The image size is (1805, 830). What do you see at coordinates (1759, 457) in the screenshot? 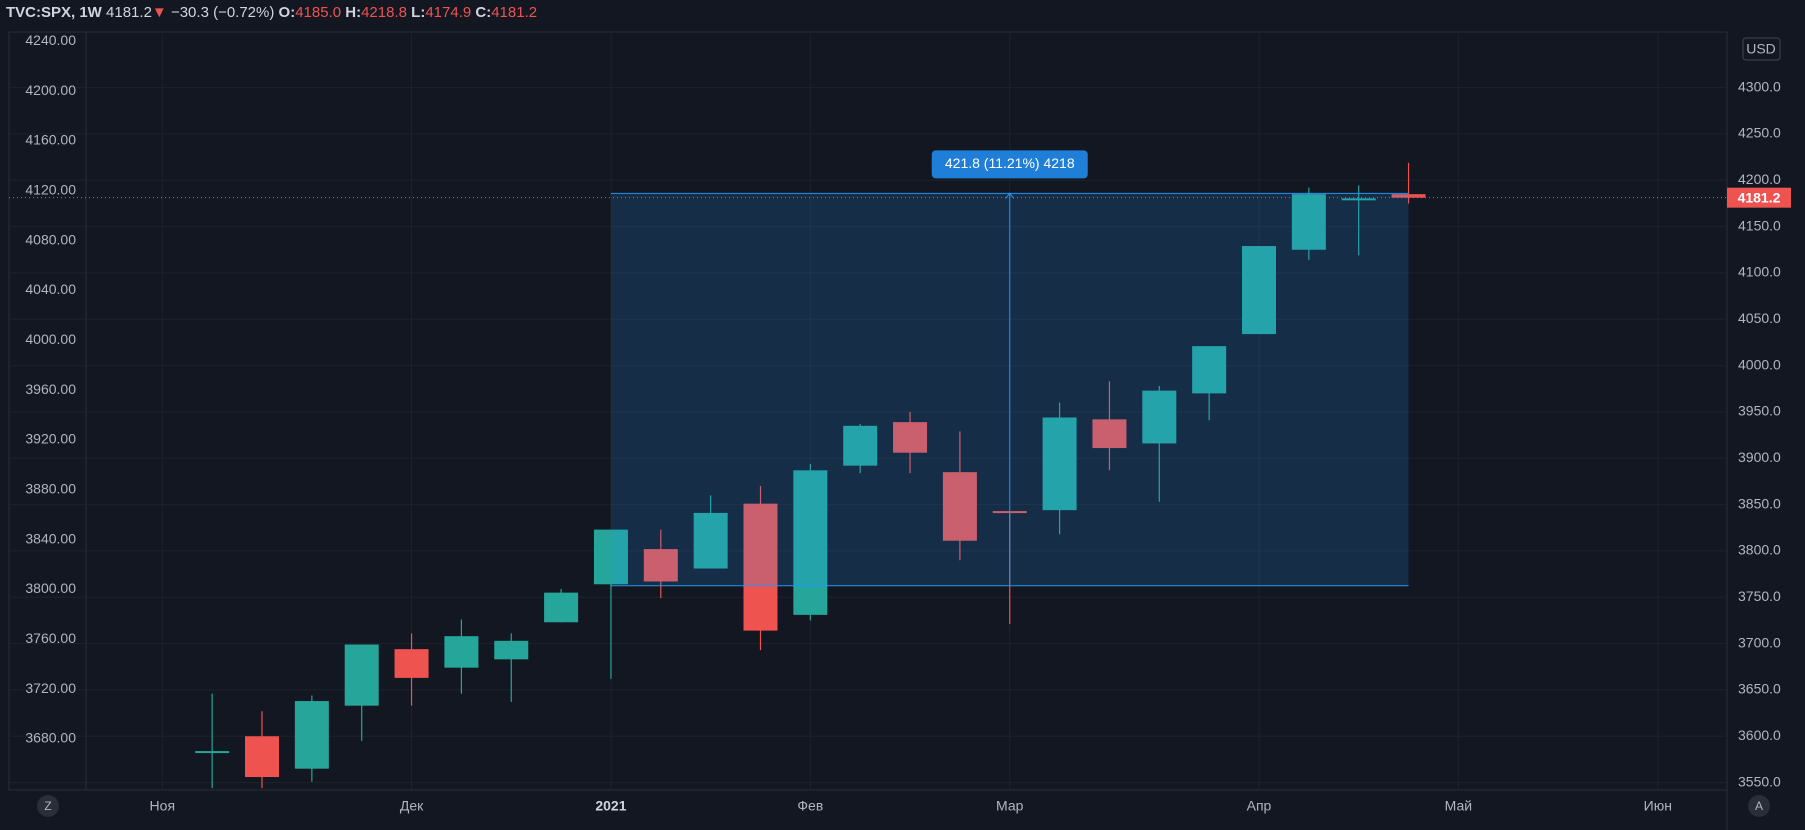
I see `y-tick-label: 3900.0` at bounding box center [1759, 457].